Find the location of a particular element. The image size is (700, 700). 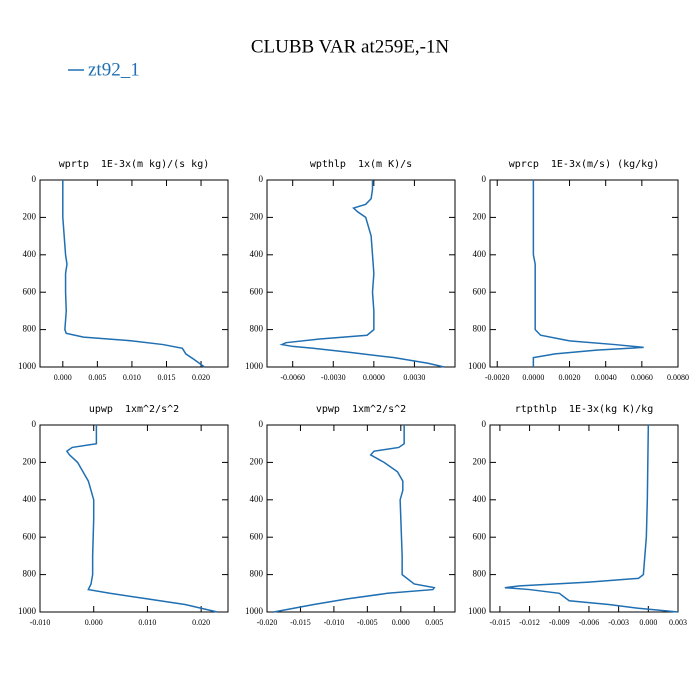

panel-title: wprcp 1E-3x(m/s) (kg/kg) is located at coordinates (584, 164).